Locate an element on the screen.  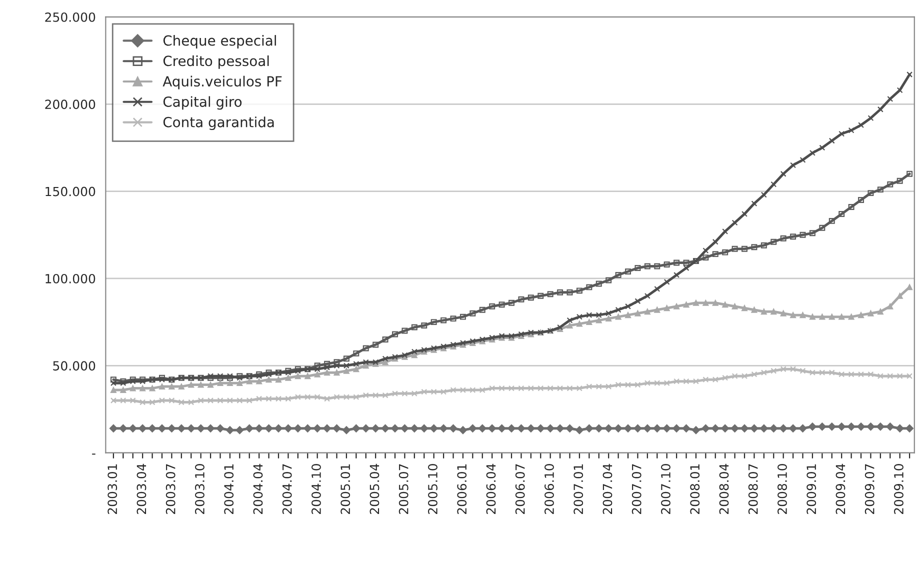
x-tick-label: 2007.01 is located at coordinates (579, 489).